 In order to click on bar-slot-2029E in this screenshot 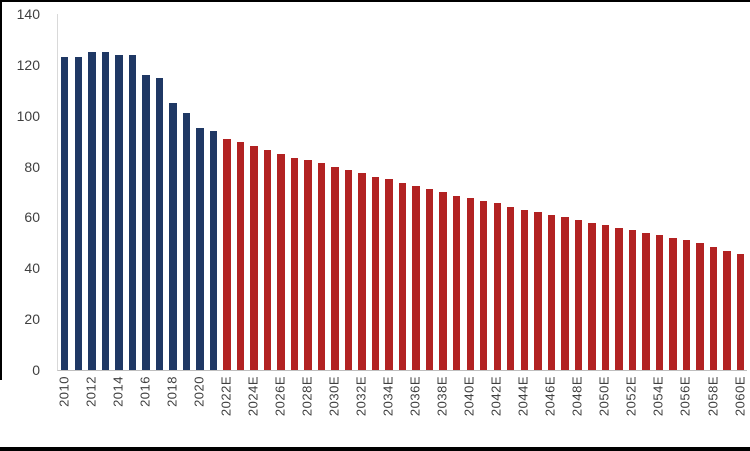, I will do `click(322, 192)`.